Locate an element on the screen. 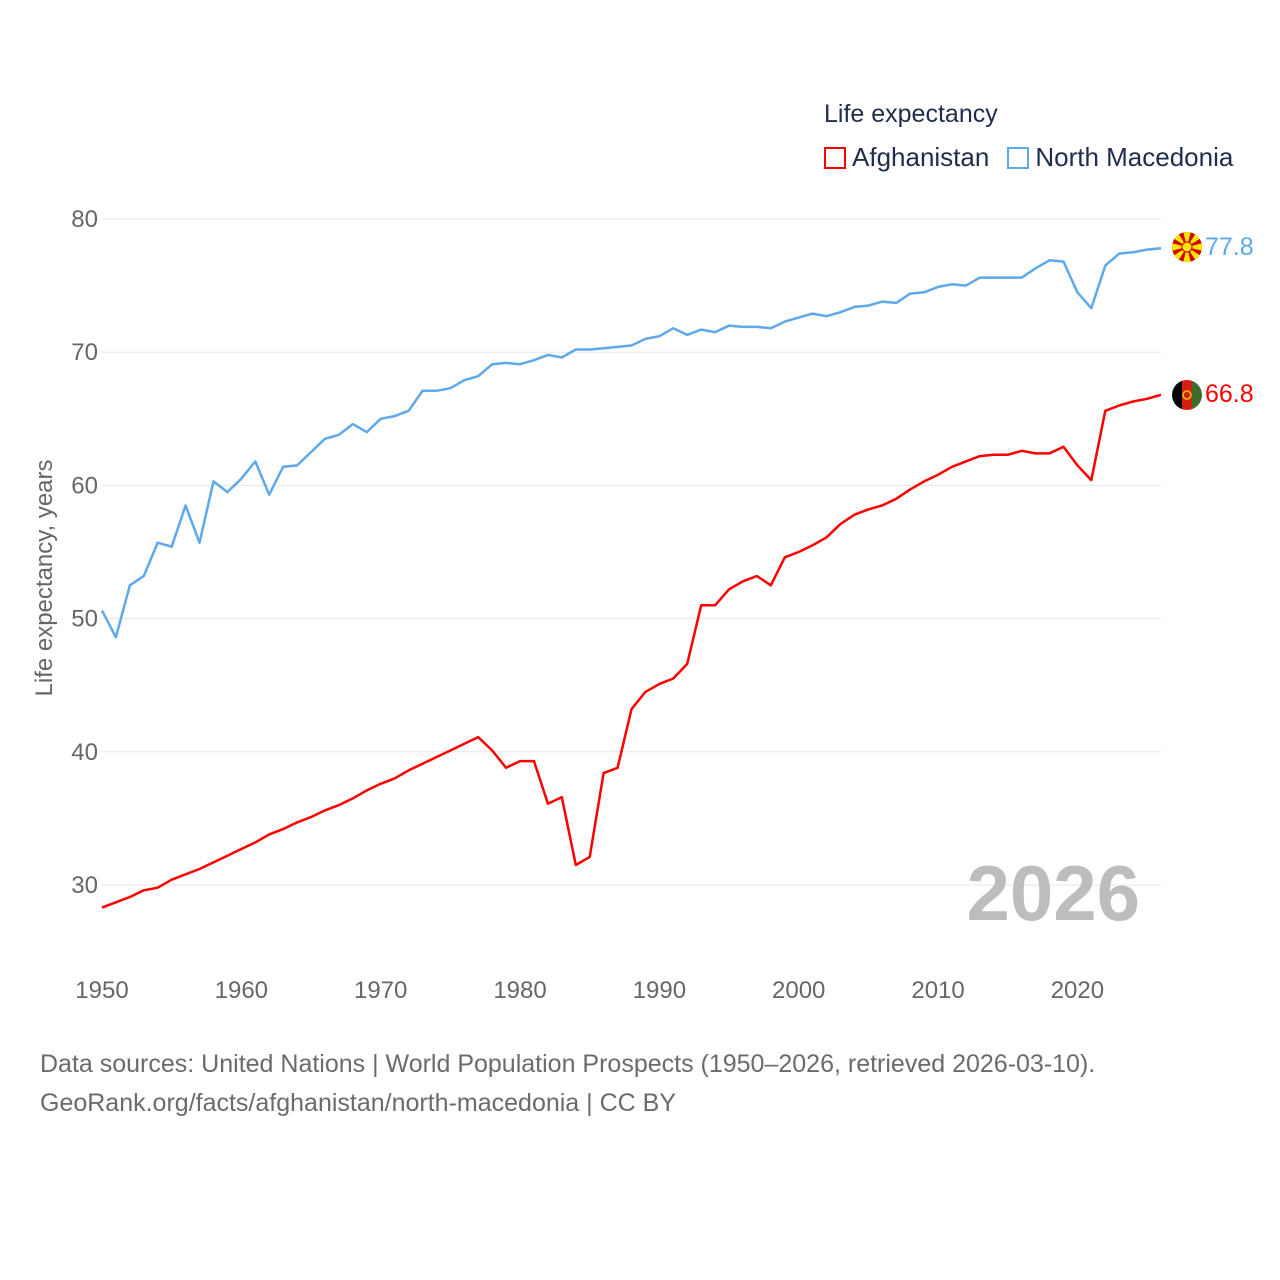 This screenshot has width=1280, height=1280. end-label-north-macedonia: 77.8 is located at coordinates (1229, 247).